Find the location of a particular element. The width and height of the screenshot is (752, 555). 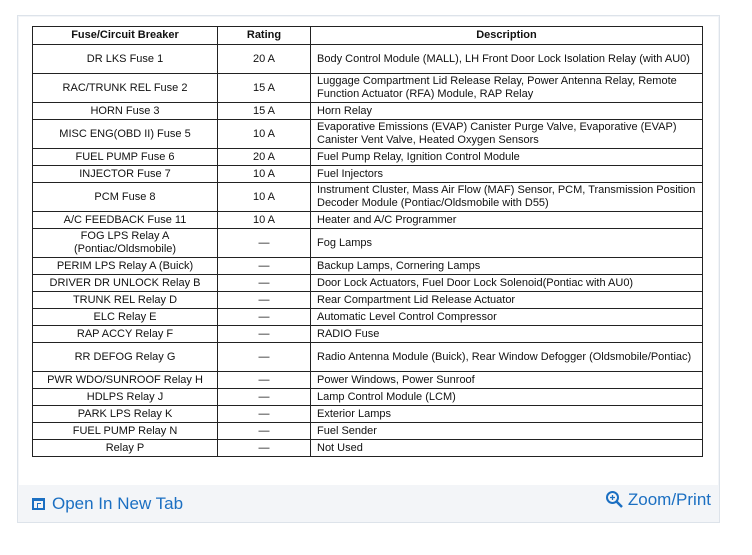

table-row: HORN Fuse 3 15 A Horn Relay is located at coordinates (367, 111).